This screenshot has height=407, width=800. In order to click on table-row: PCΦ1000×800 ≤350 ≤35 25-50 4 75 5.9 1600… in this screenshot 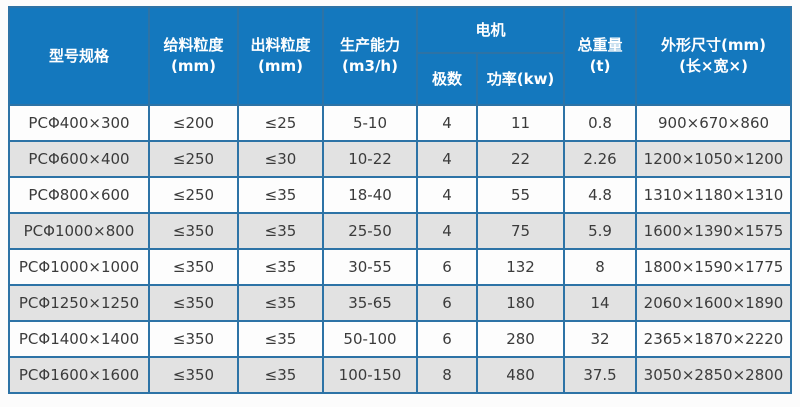, I will do `click(400, 231)`.